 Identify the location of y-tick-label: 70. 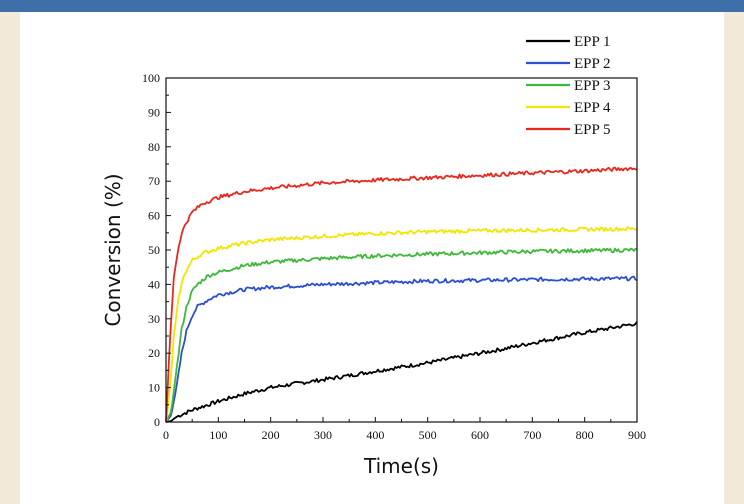
(154, 181).